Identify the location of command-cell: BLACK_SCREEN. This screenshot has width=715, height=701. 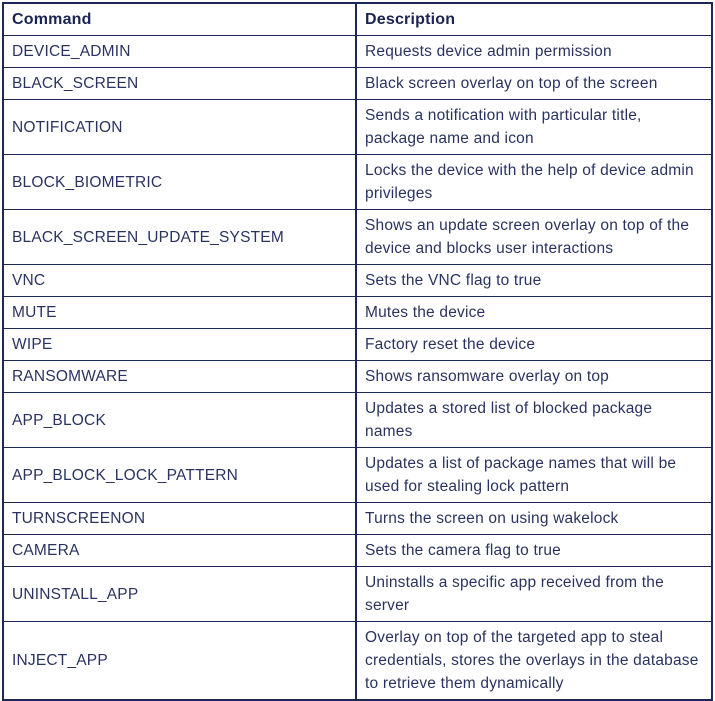
(179, 83).